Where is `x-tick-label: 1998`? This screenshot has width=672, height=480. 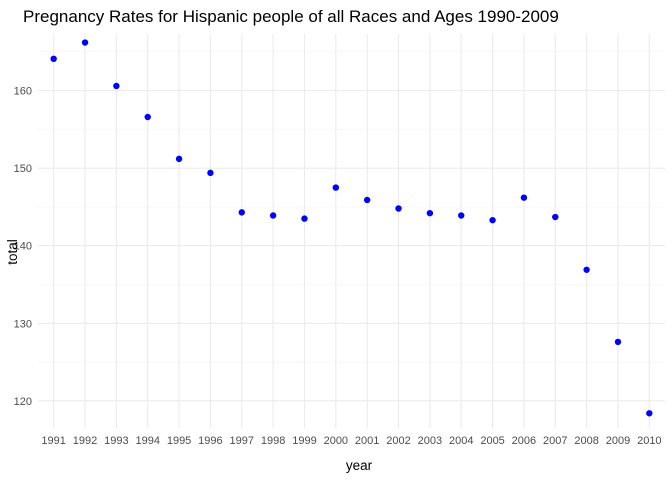
x-tick-label: 1998 is located at coordinates (273, 441).